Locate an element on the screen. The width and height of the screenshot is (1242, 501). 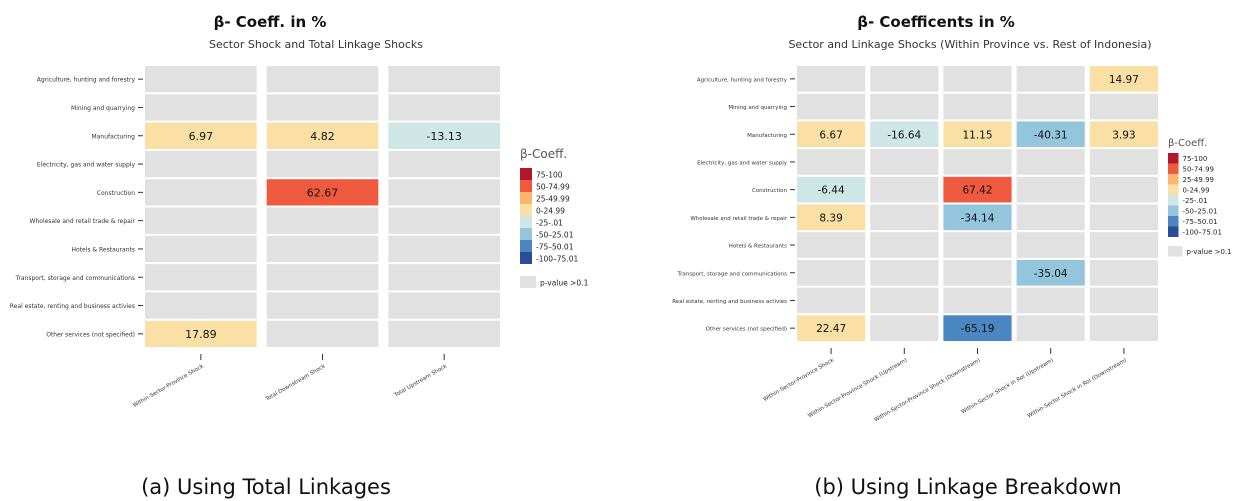
row-label: Hotels & Restaurants is located at coordinates (104, 249).